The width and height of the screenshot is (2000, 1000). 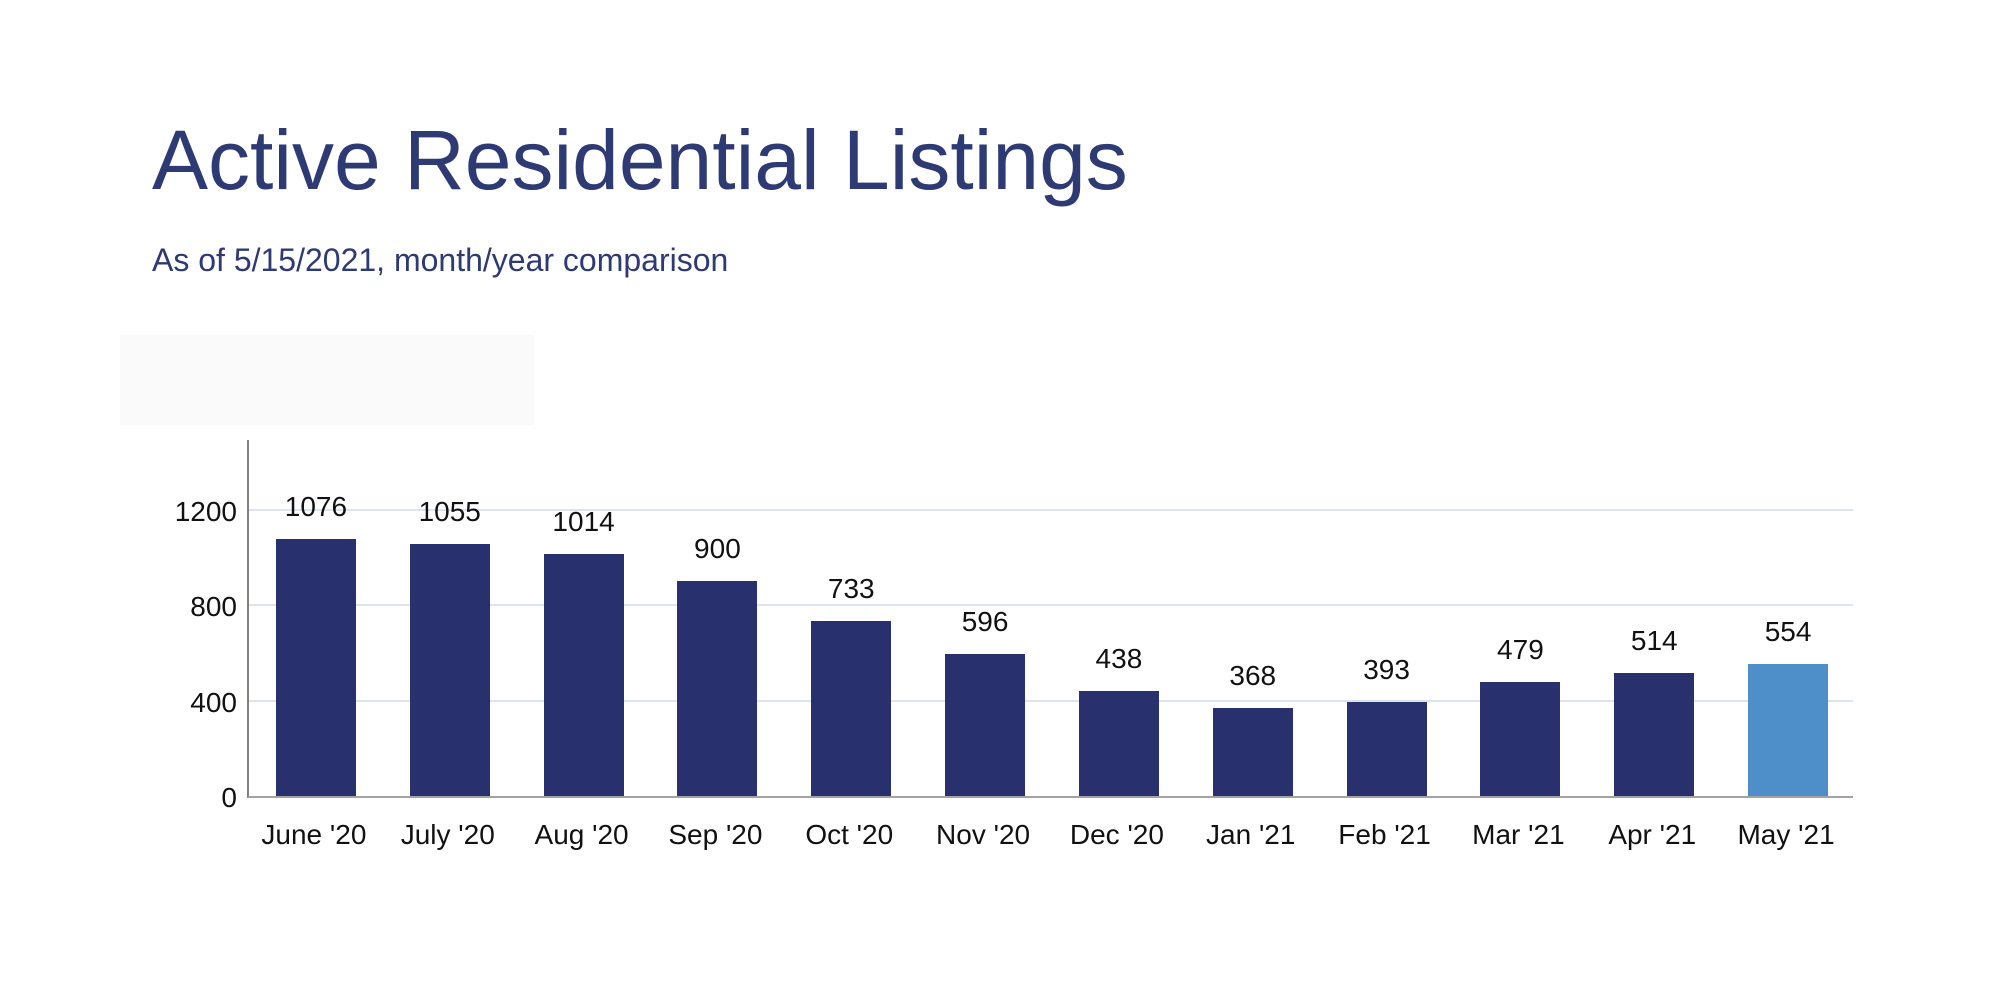 I want to click on x-tick-label: Apr '21, so click(x=1652, y=834).